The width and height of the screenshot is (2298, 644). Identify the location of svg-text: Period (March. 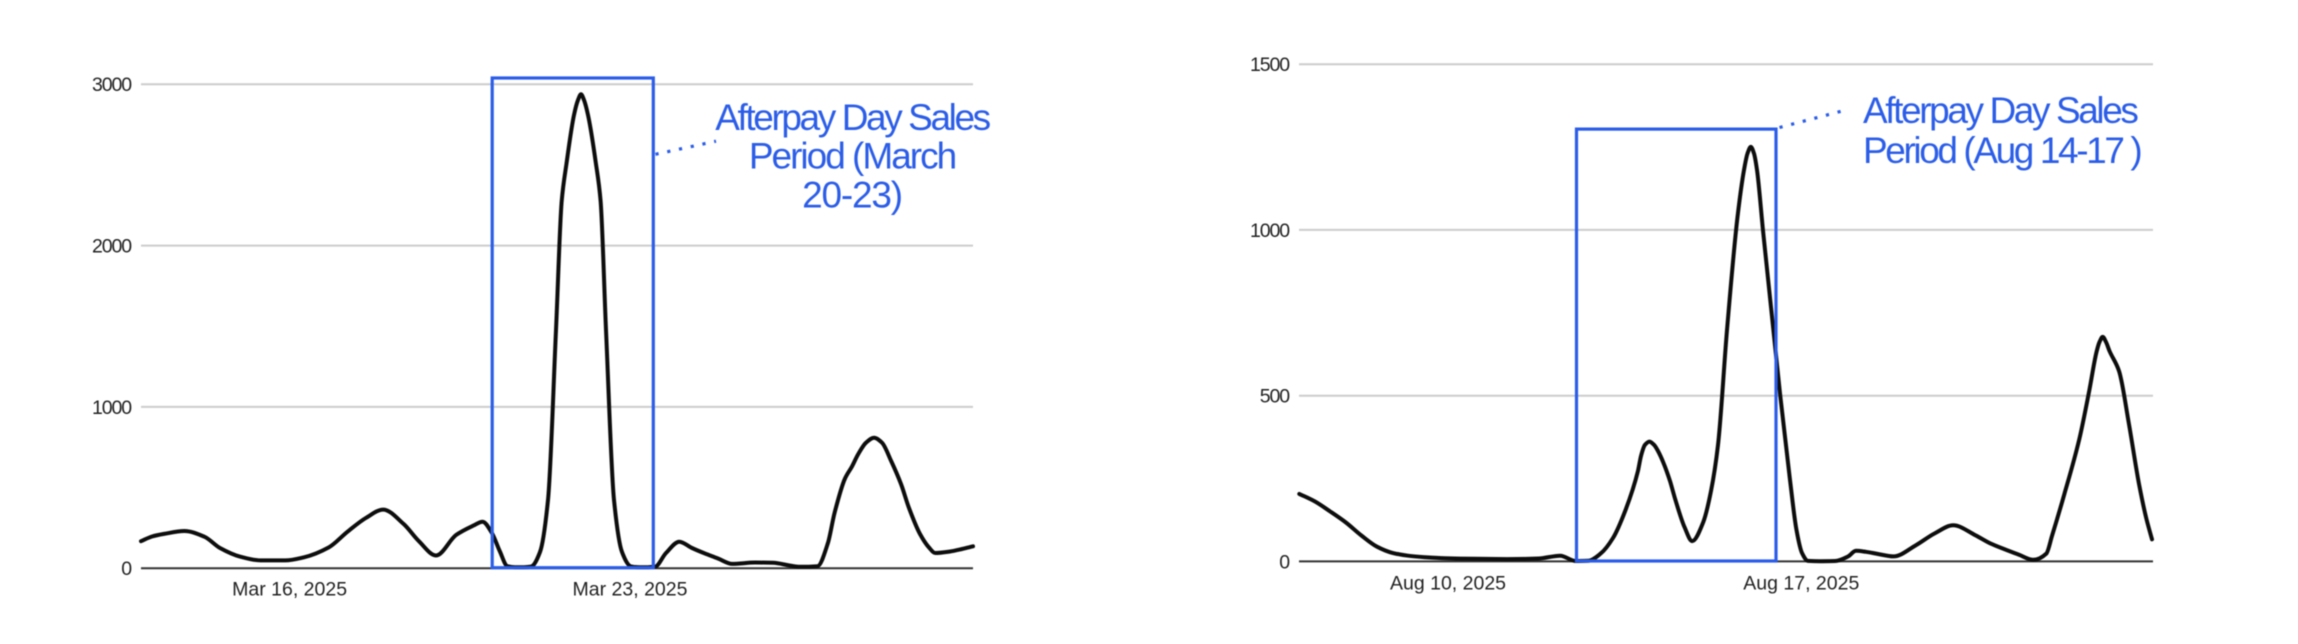
(852, 155).